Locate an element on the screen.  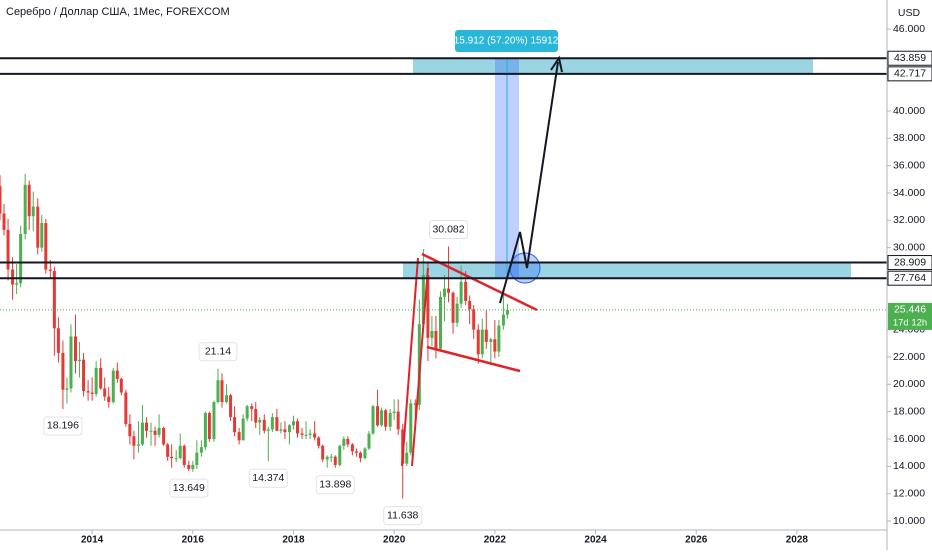
annotation-label: 11.638 is located at coordinates (402, 515).